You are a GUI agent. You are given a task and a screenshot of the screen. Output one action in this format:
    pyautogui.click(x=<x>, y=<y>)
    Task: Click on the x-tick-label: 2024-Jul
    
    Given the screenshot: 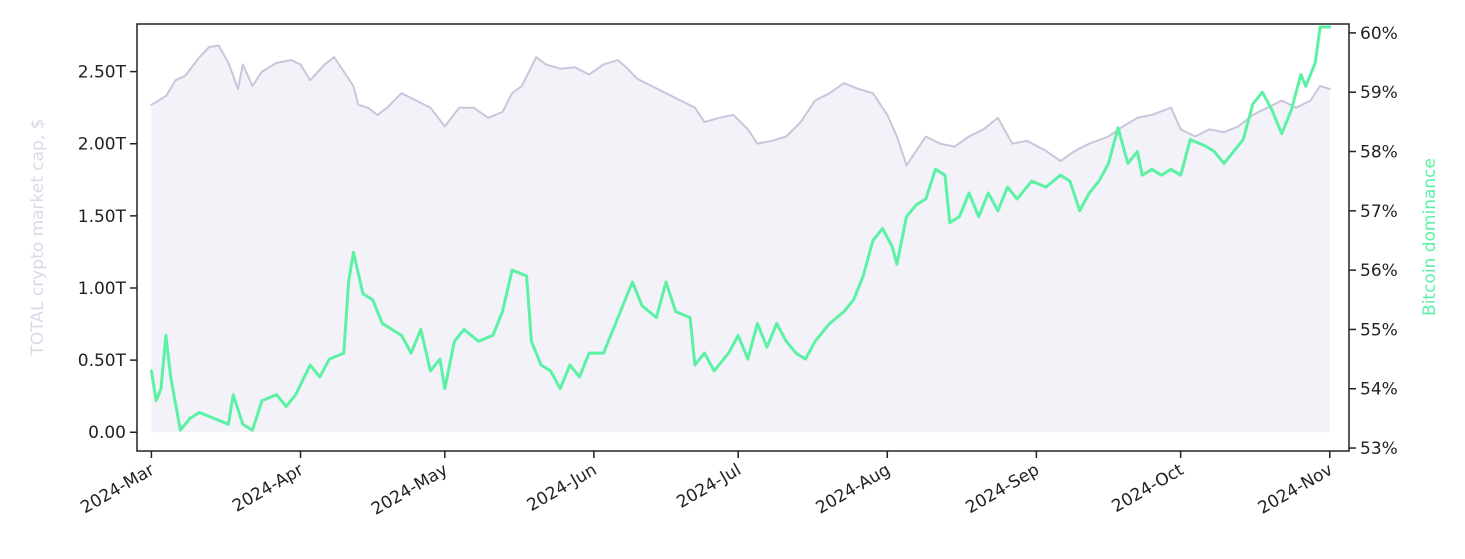 What is the action you would take?
    pyautogui.click(x=708, y=486)
    